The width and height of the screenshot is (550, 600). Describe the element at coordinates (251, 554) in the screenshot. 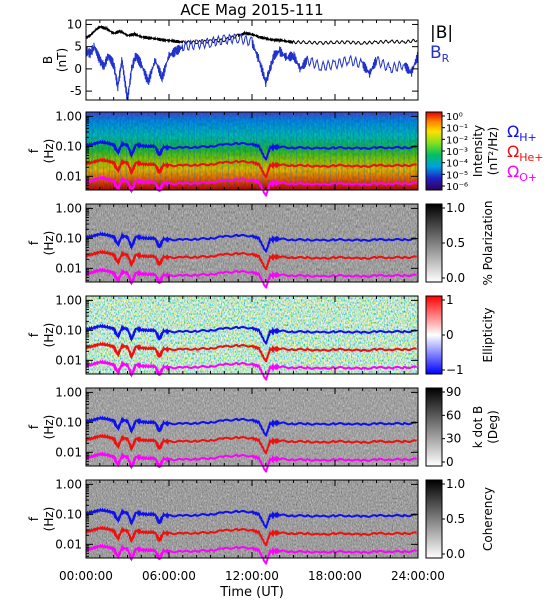

I see `coherency-gyro-O-line` at that location.